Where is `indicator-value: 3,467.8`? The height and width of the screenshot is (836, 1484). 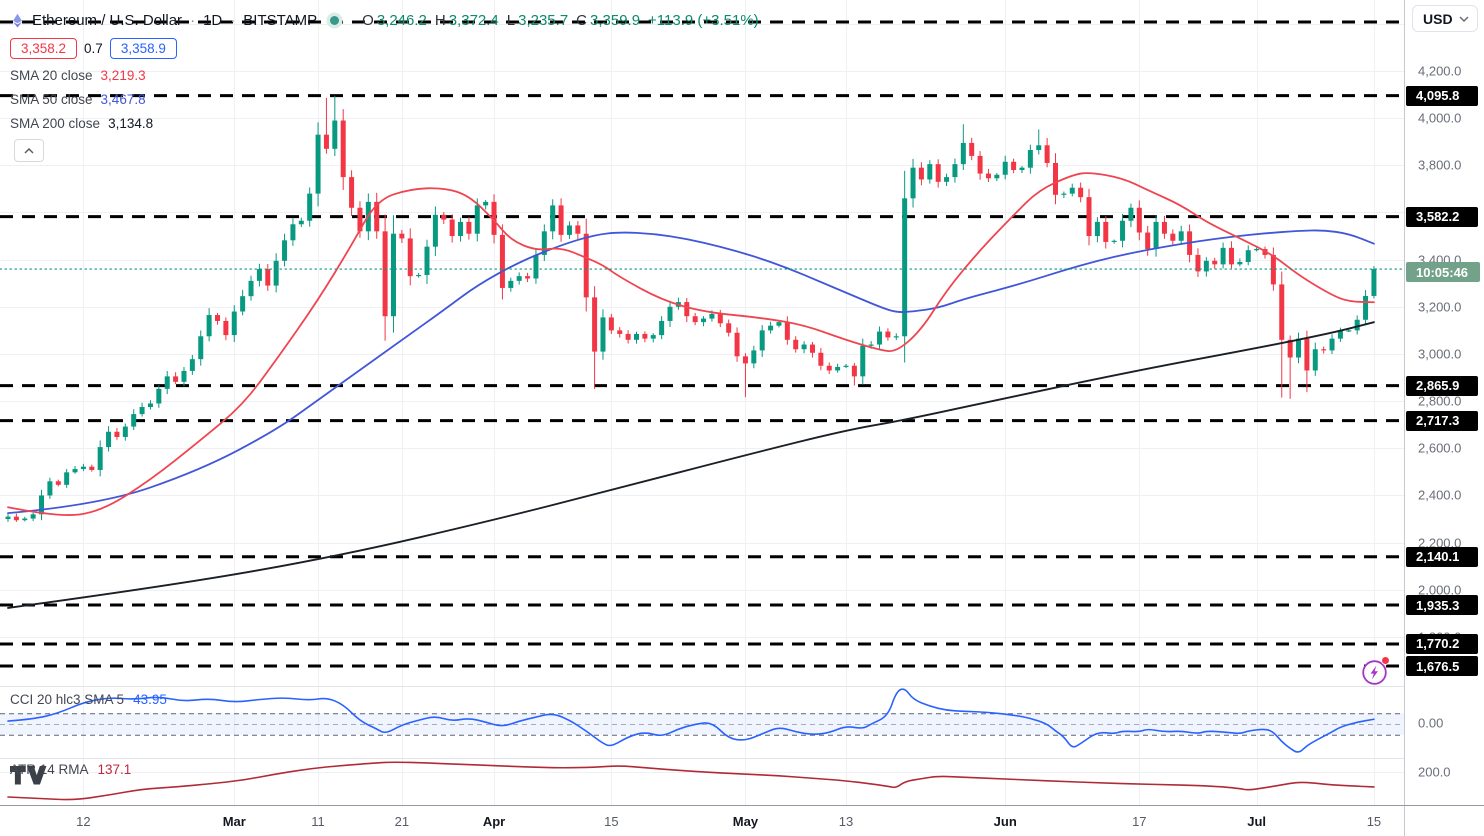
indicator-value: 3,467.8 is located at coordinates (123, 99).